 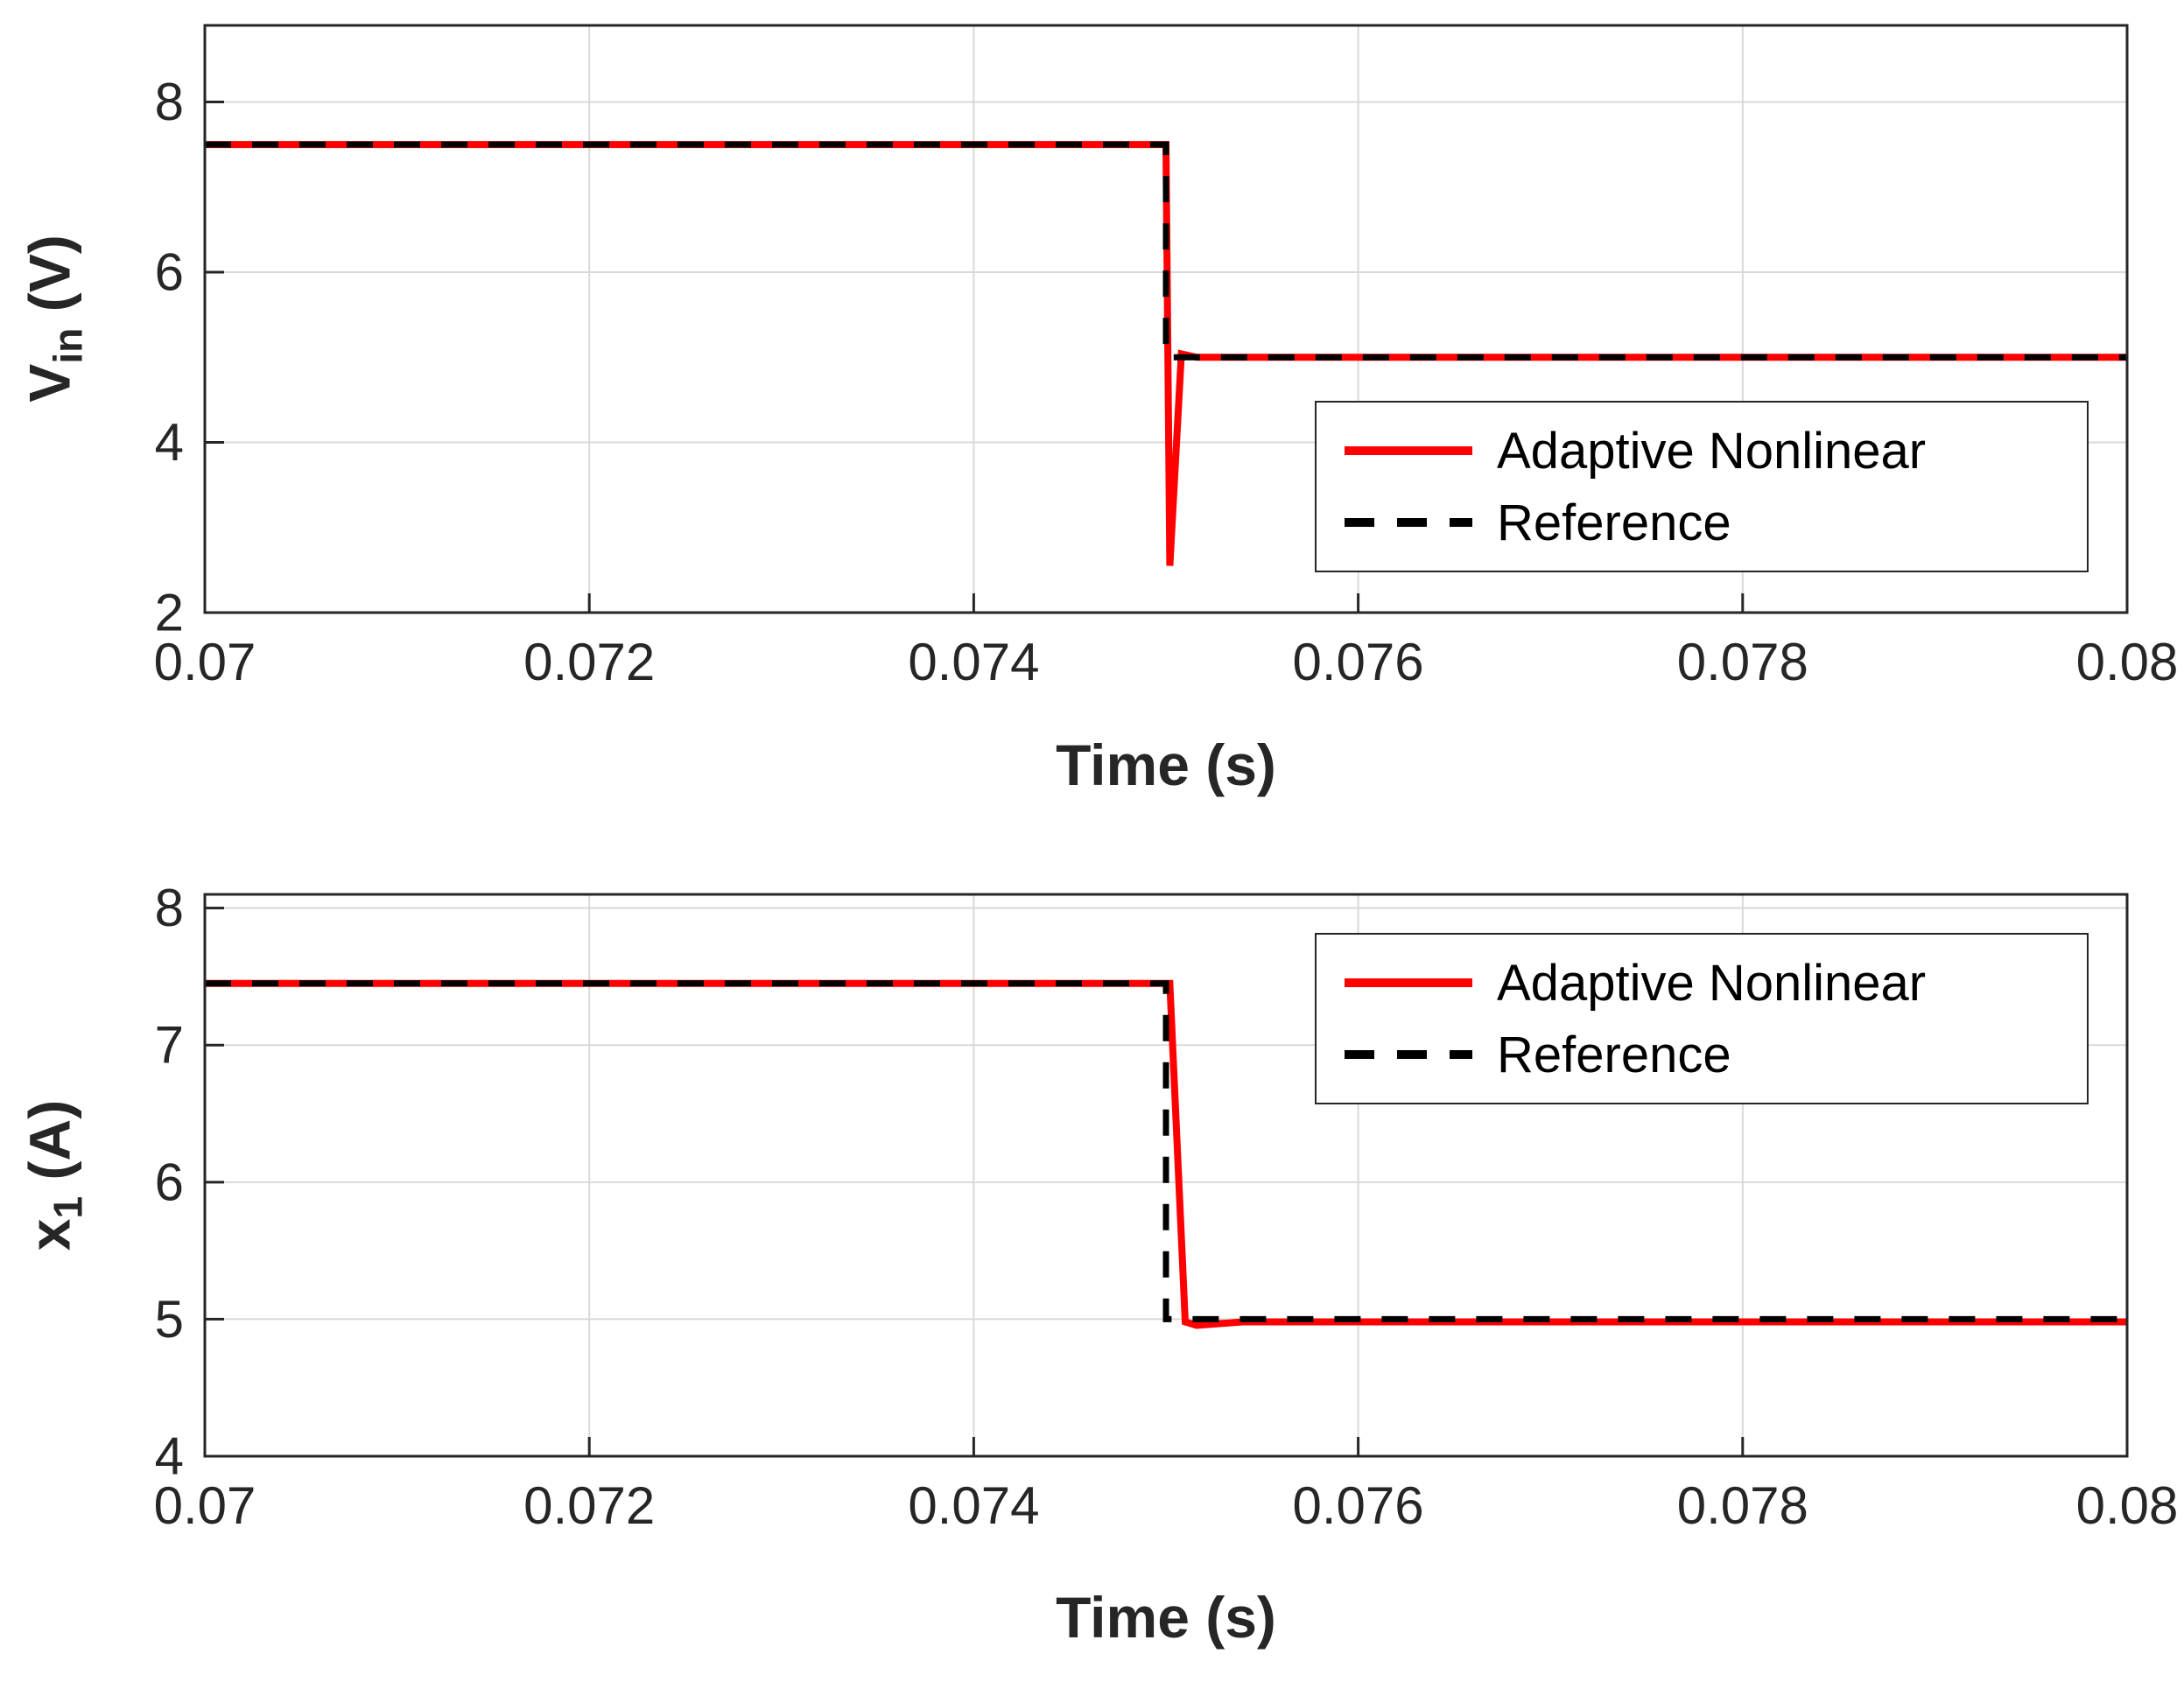 What do you see at coordinates (1166, 251) in the screenshot?
I see `series-line-reference` at bounding box center [1166, 251].